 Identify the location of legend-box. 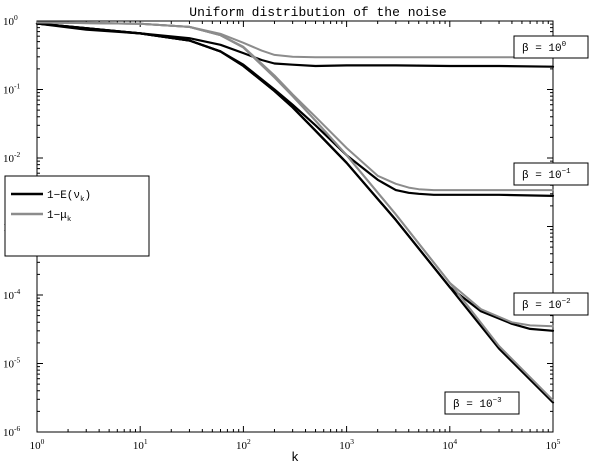
(77, 216).